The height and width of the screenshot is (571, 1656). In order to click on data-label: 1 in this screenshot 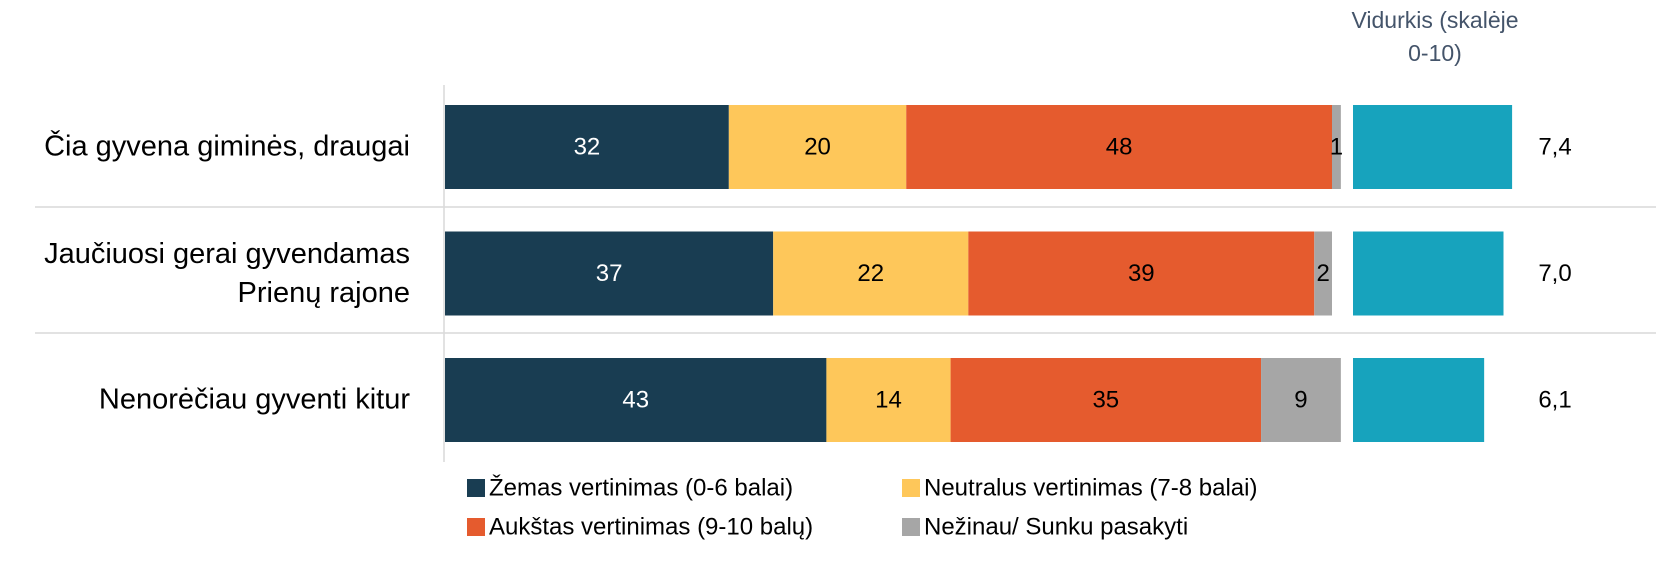, I will do `click(1336, 146)`.